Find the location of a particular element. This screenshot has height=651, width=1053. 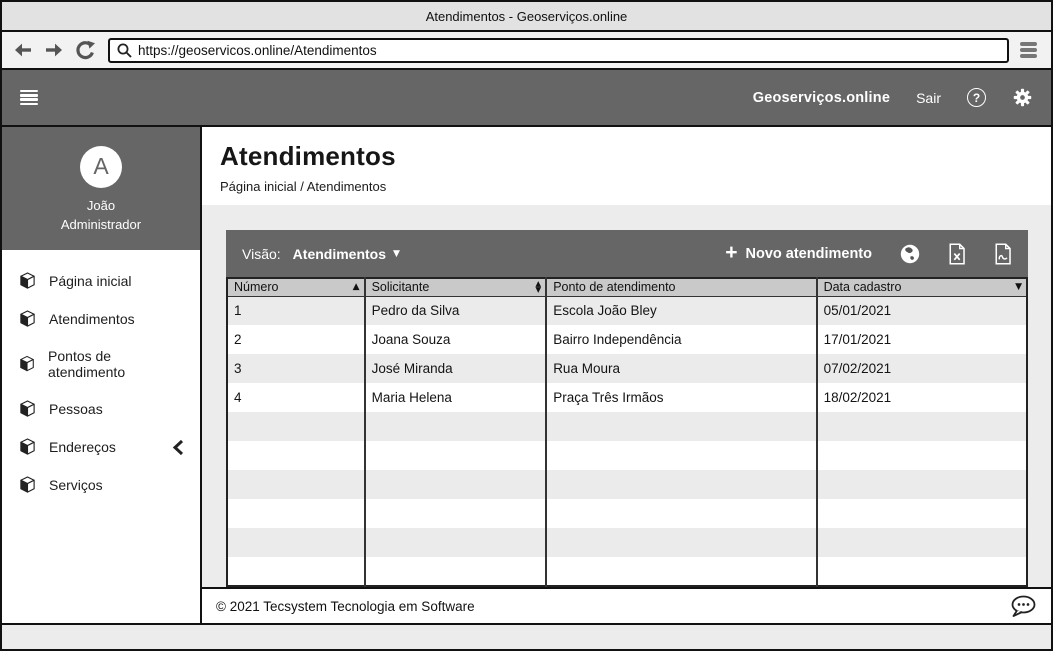

user-name: João is located at coordinates (101, 205).